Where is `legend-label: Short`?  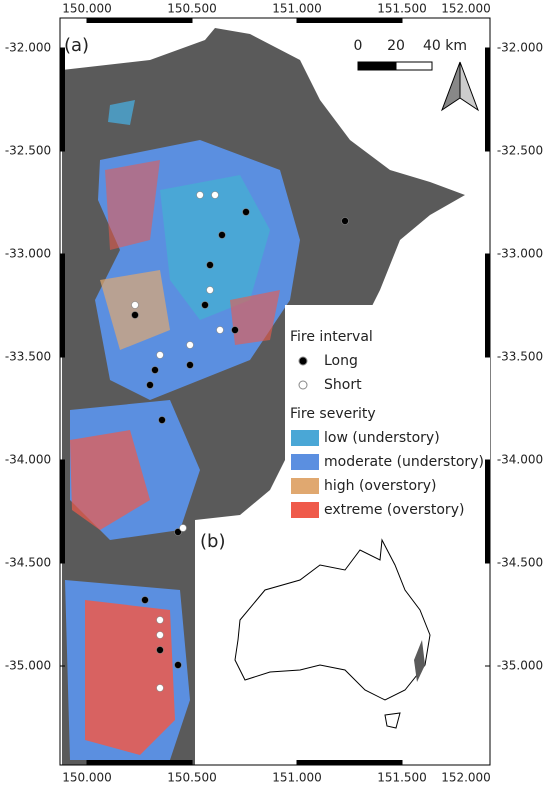 legend-label: Short is located at coordinates (343, 385).